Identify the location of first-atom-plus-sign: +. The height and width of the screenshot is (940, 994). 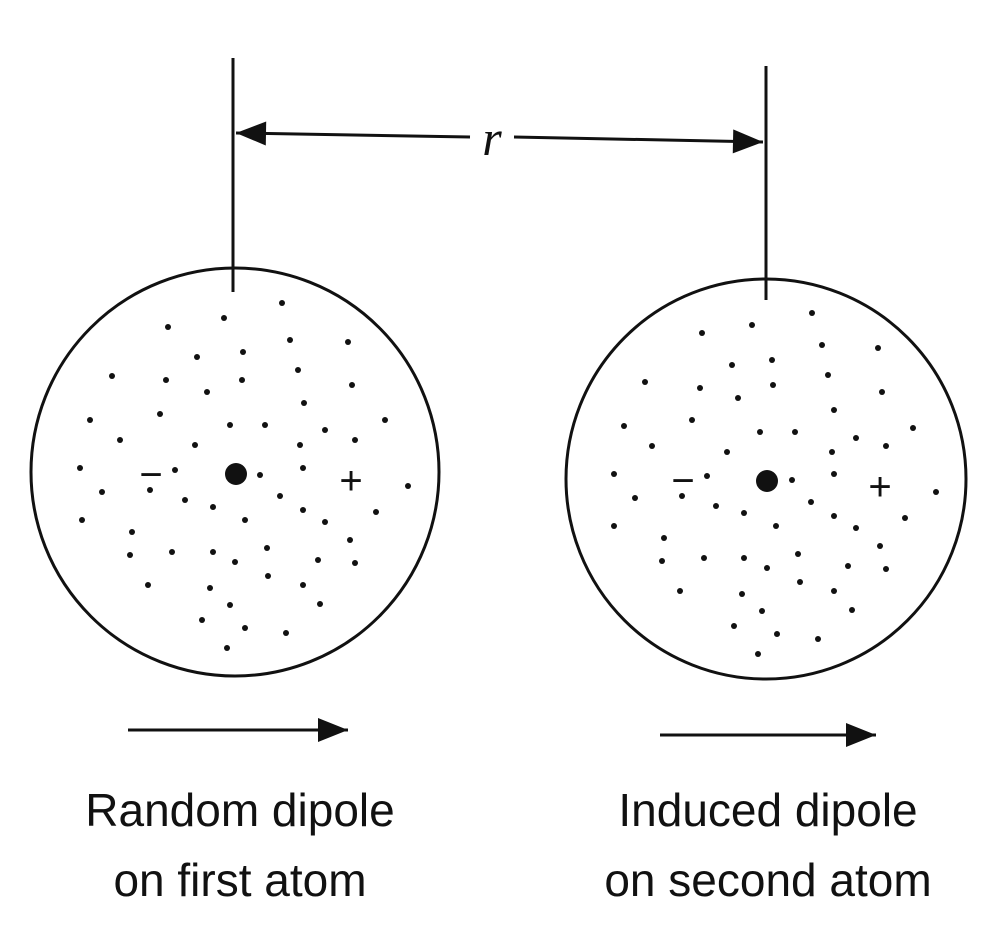
(350, 481).